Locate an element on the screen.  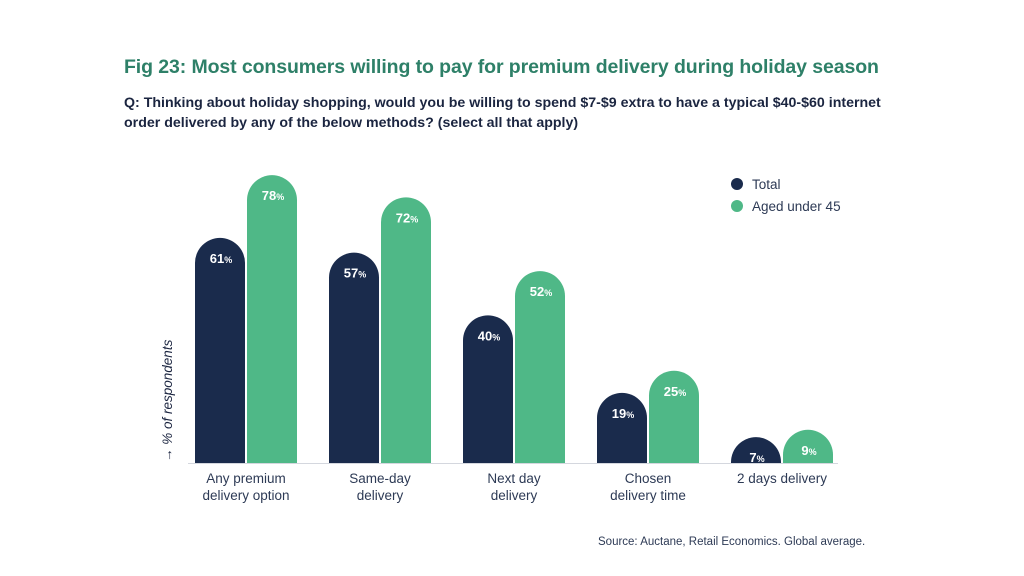
category-label: Same-day is located at coordinates (380, 478).